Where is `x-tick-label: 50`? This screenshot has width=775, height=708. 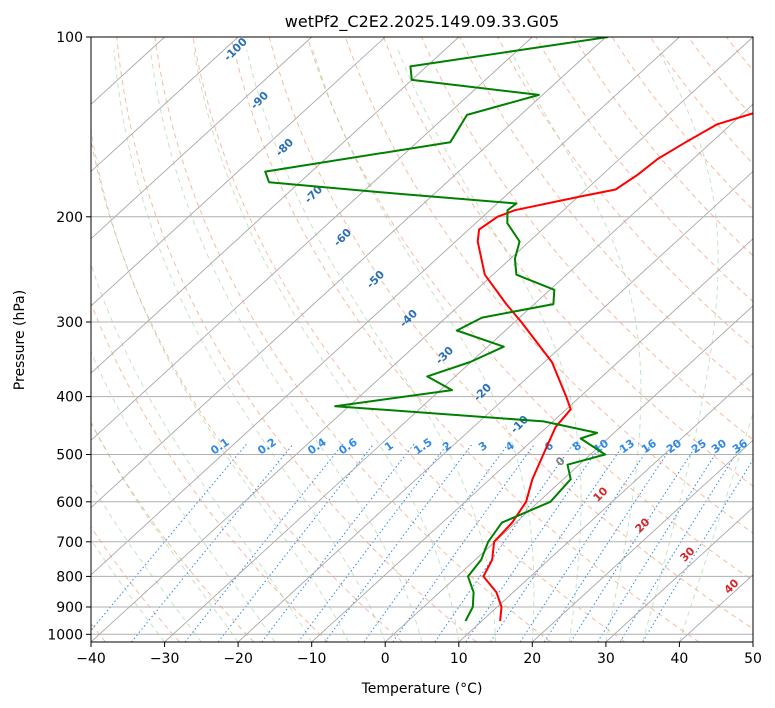 x-tick-label: 50 is located at coordinates (753, 659).